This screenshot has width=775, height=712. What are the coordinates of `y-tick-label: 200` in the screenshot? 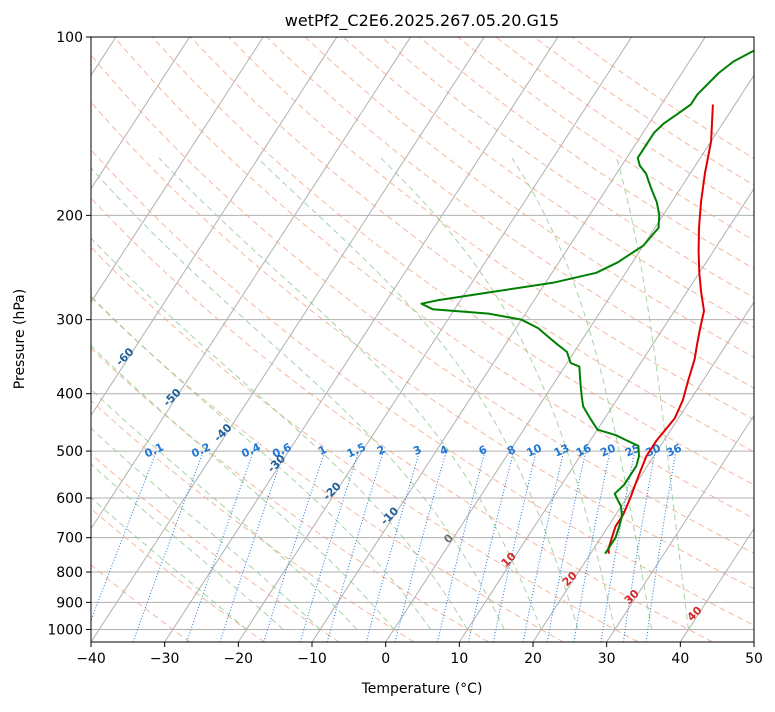 It's located at (69, 216).